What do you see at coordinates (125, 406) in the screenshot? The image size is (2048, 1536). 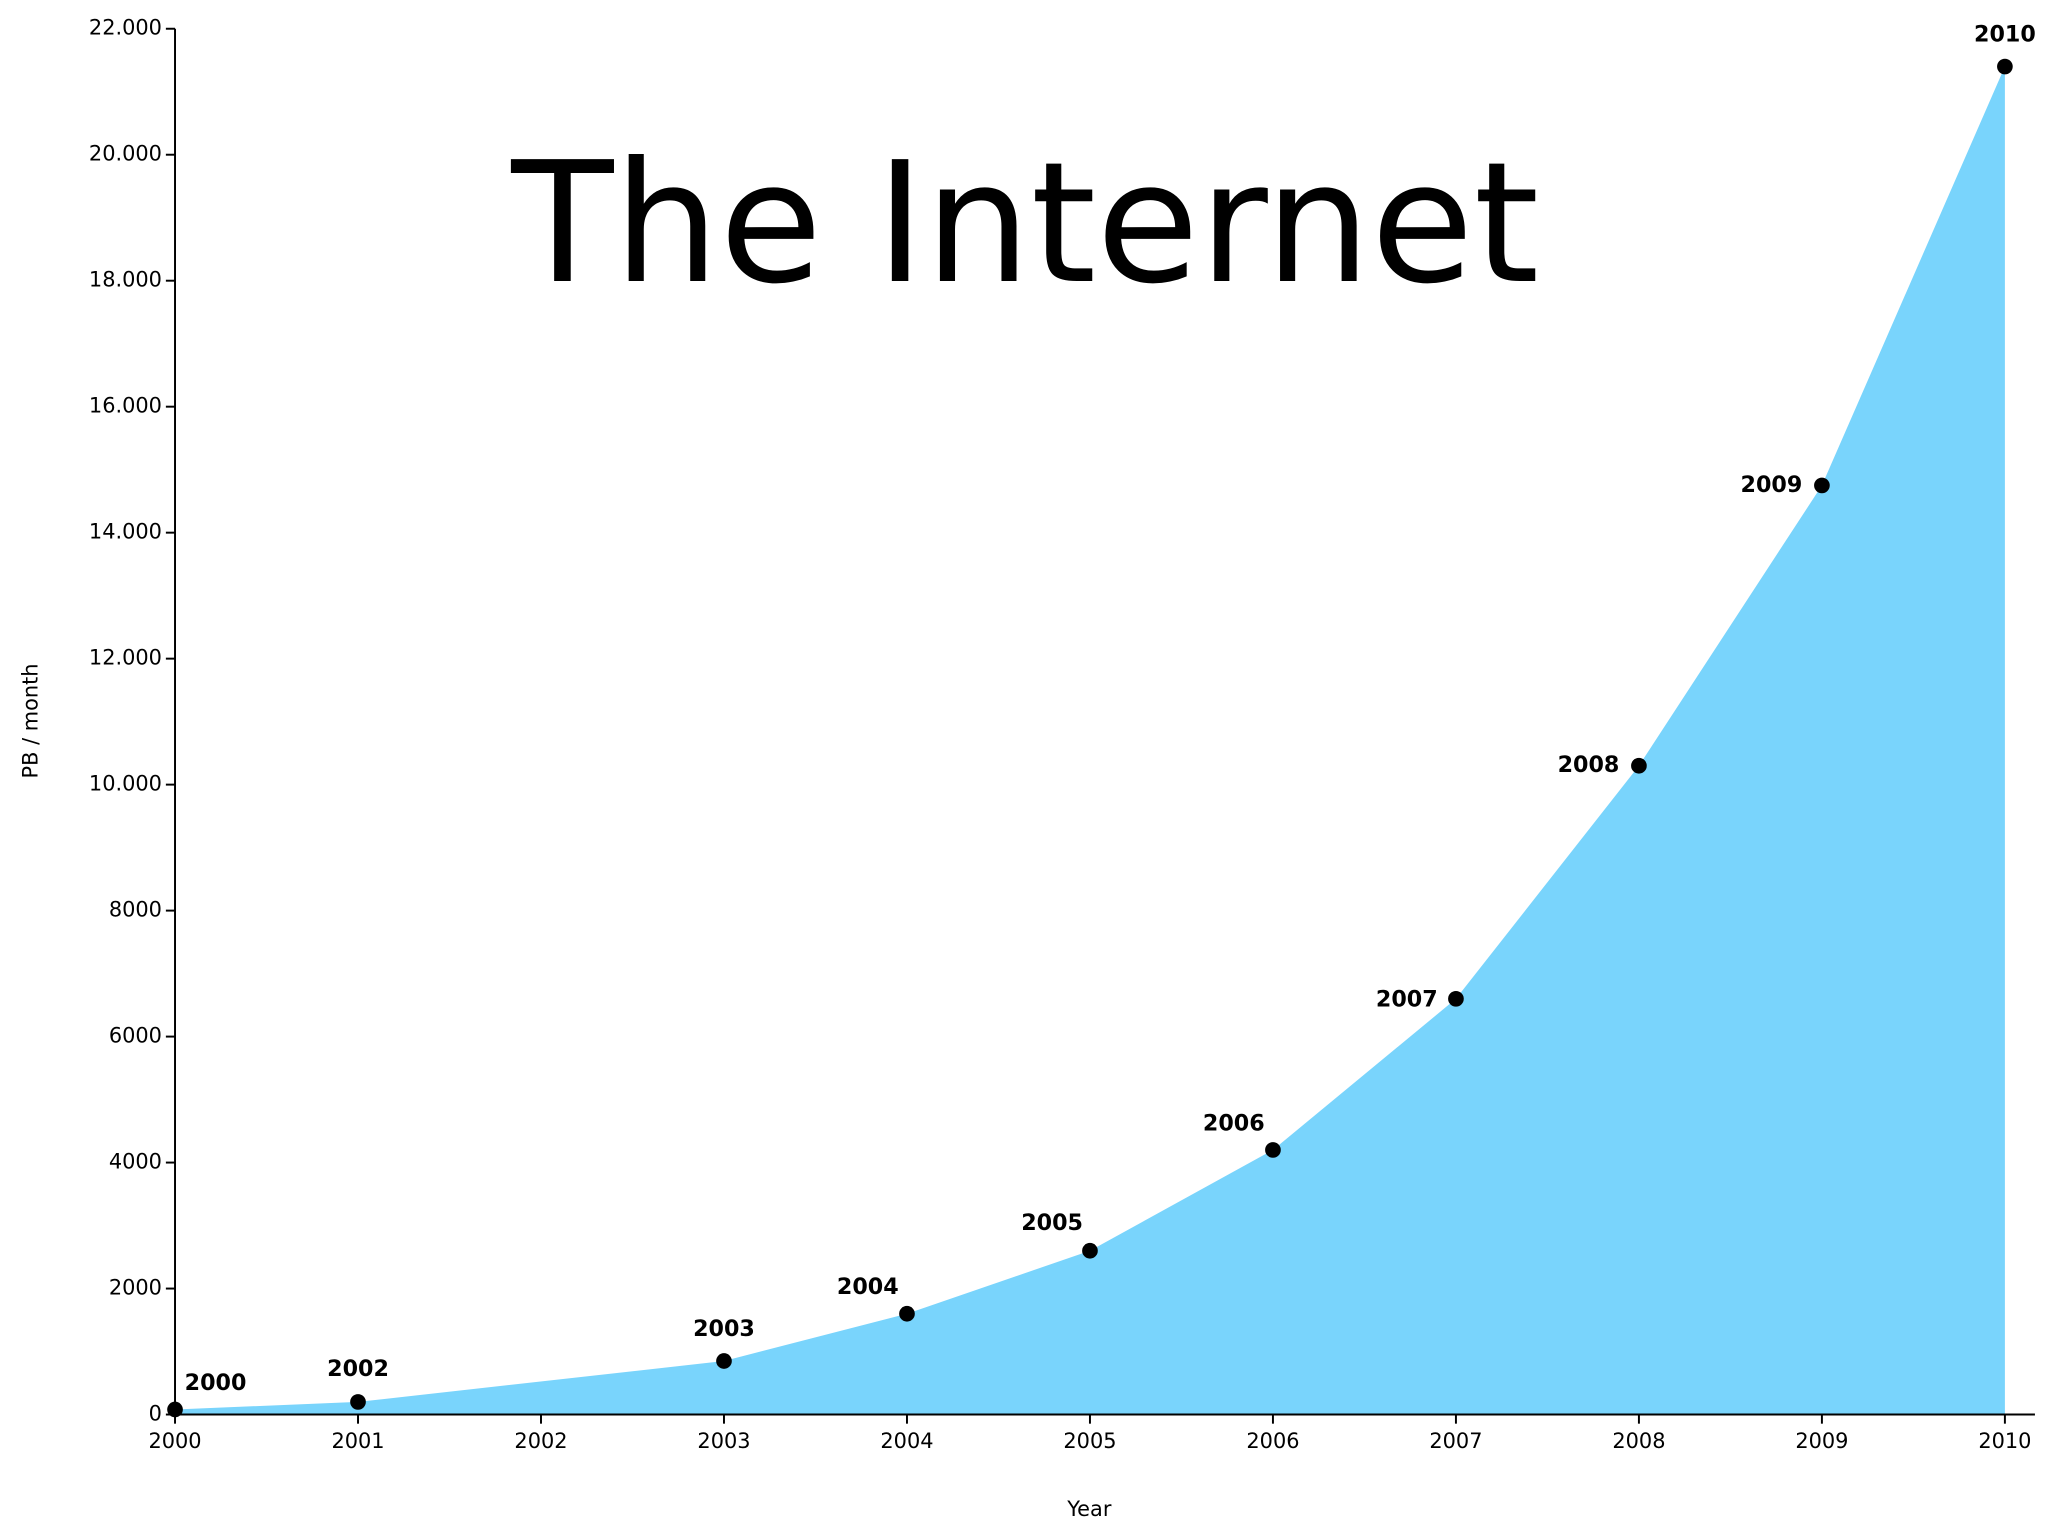 I see `y-tick-label: 16.000` at bounding box center [125, 406].